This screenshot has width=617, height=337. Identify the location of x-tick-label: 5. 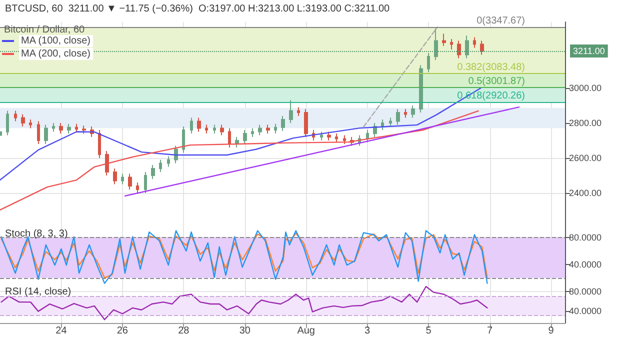
(429, 331).